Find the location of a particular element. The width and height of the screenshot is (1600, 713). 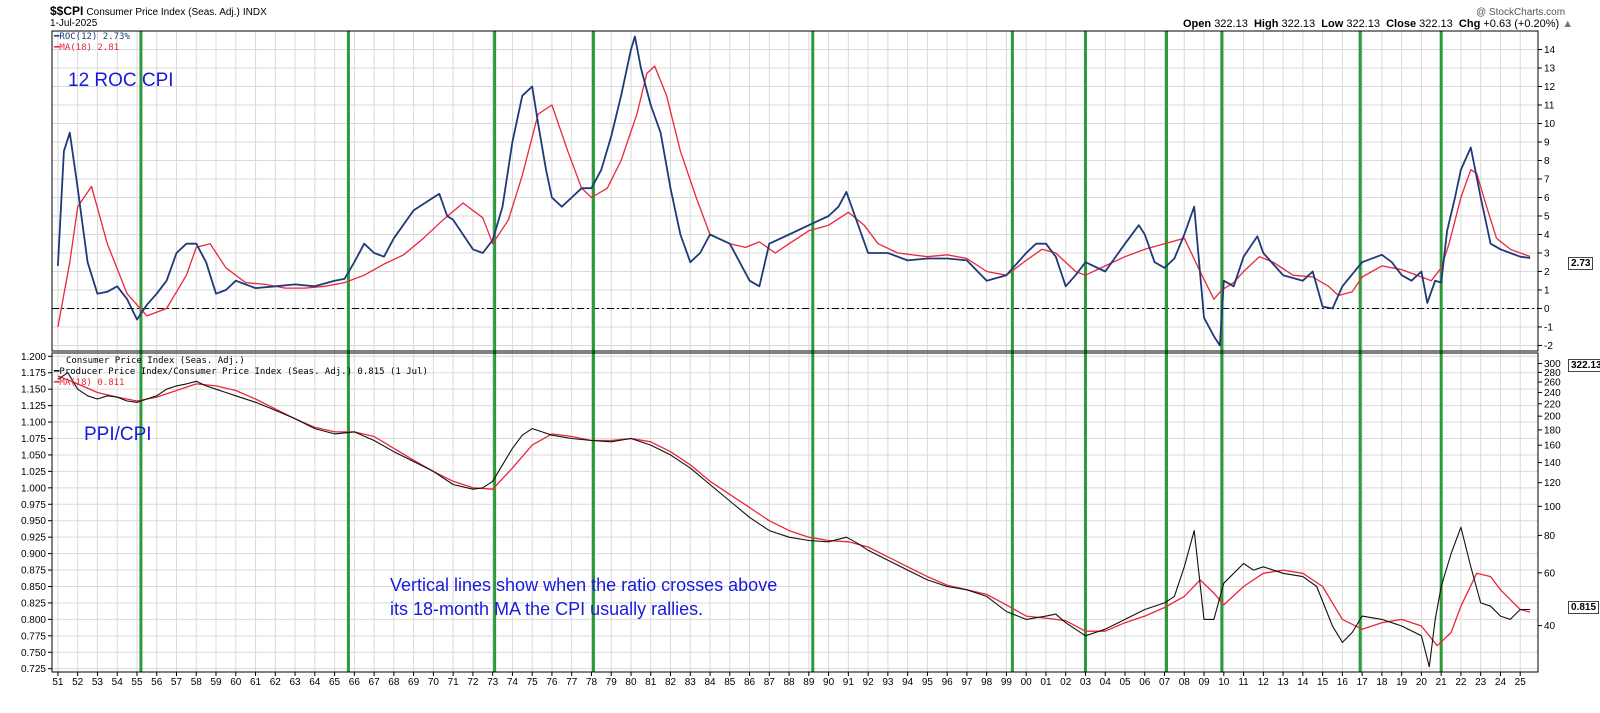

note-line-2: its 18-month MA the CPI usually rallies. is located at coordinates (547, 609).